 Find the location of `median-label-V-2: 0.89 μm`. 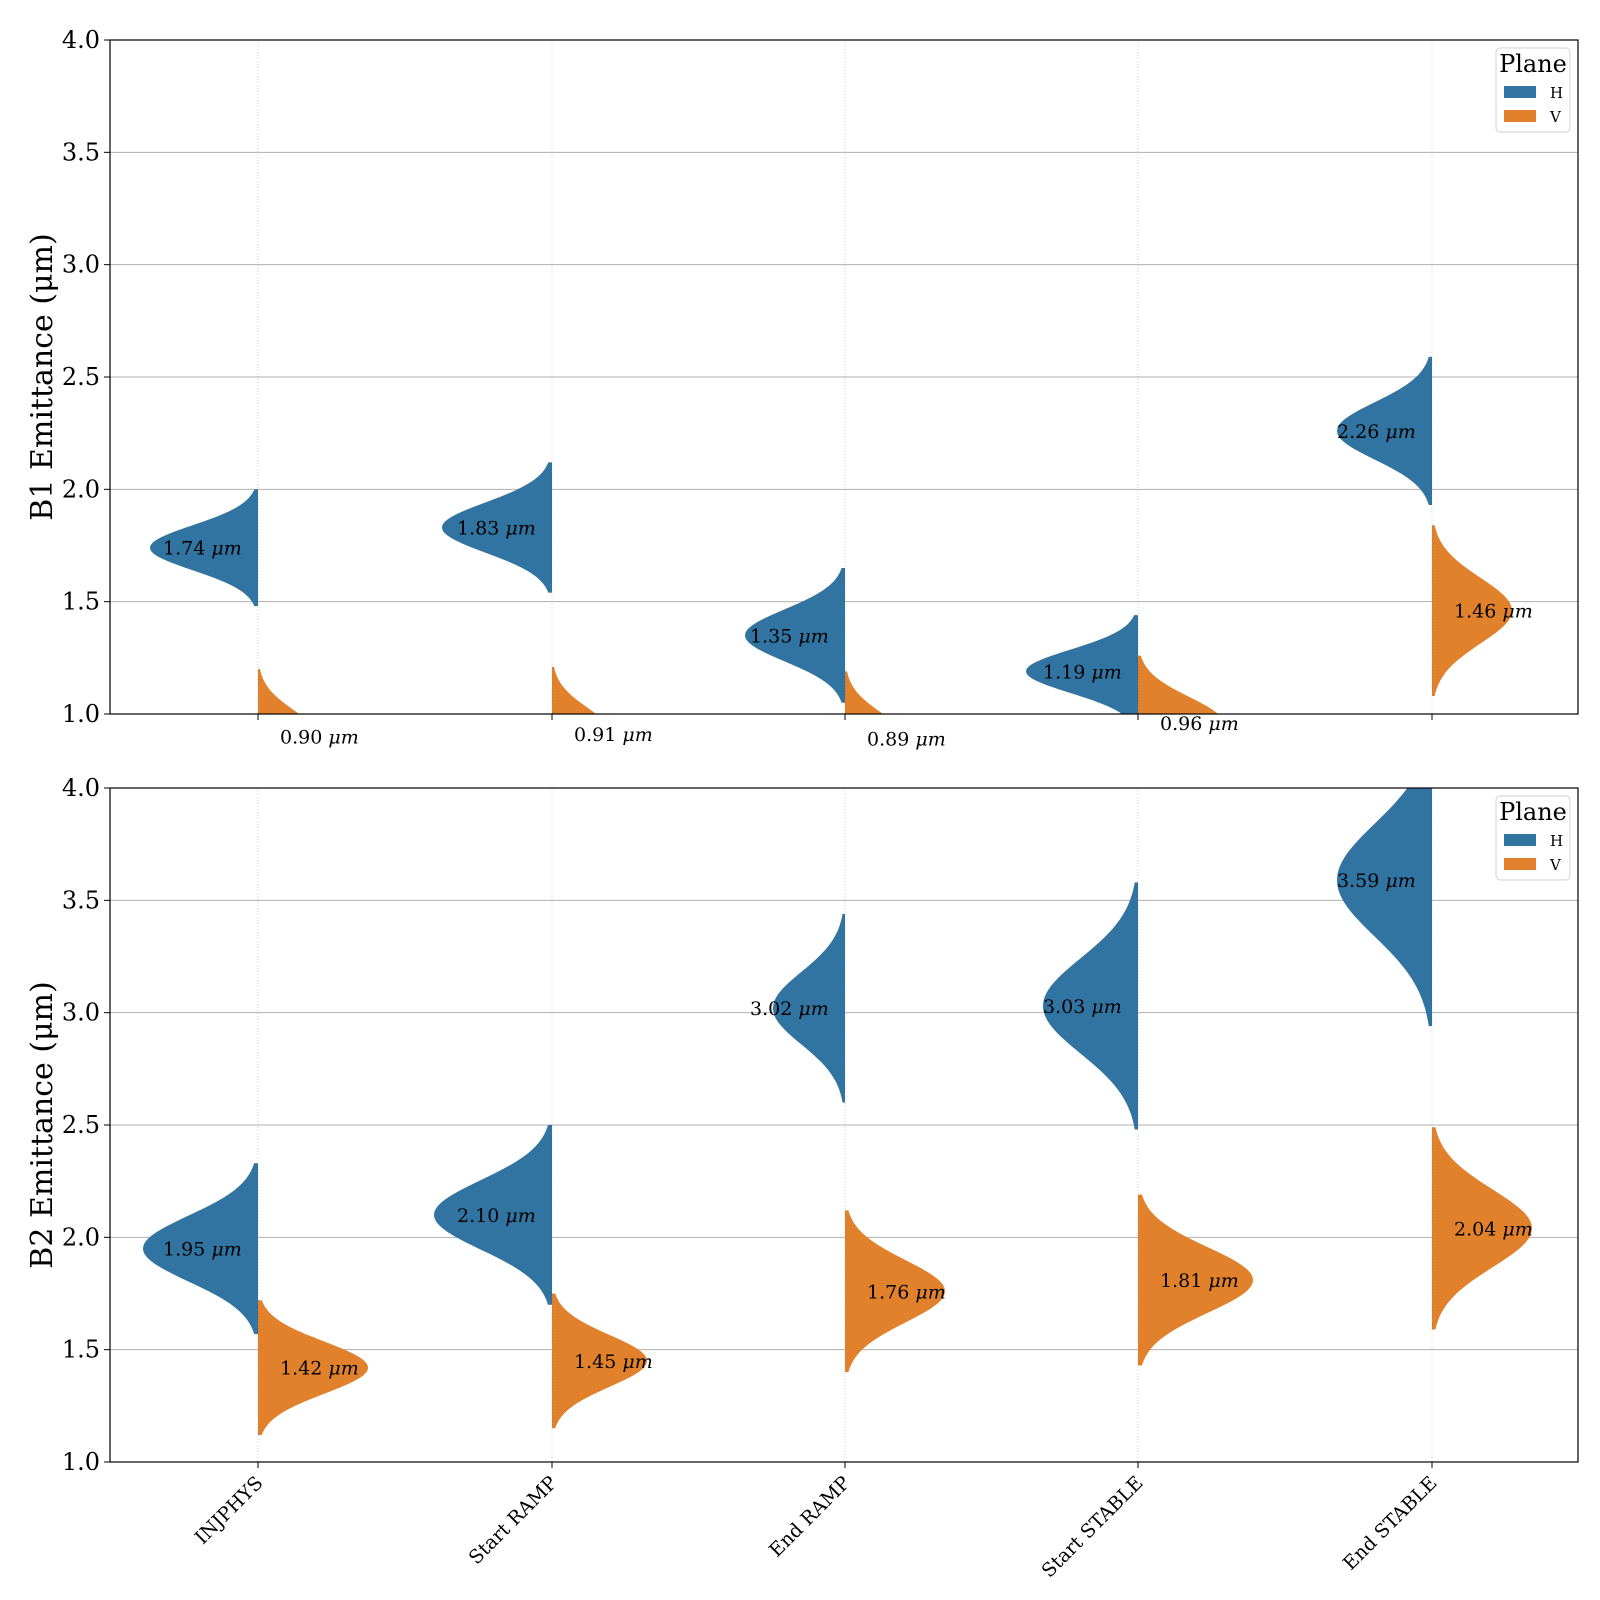

median-label-V-2: 0.89 μm is located at coordinates (906, 740).